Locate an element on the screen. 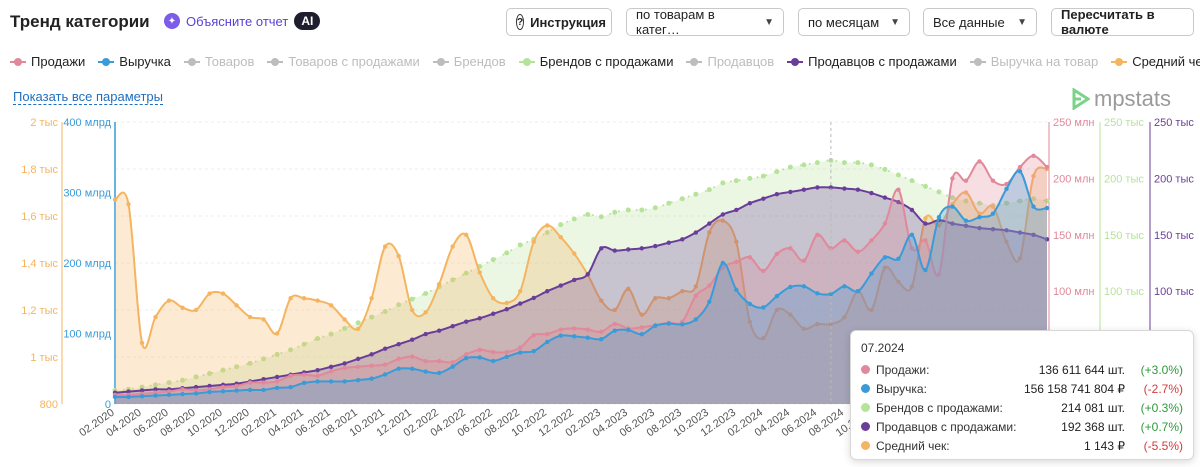 Image resolution: width=1200 pixels, height=467 pixels. tooltip-series-value: 214 081 шт. is located at coordinates (1093, 407).